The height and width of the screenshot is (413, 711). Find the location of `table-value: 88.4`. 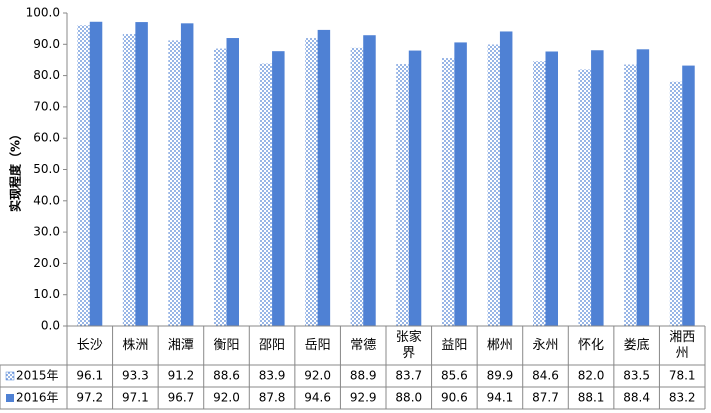

table-value: 88.4 is located at coordinates (636, 398).